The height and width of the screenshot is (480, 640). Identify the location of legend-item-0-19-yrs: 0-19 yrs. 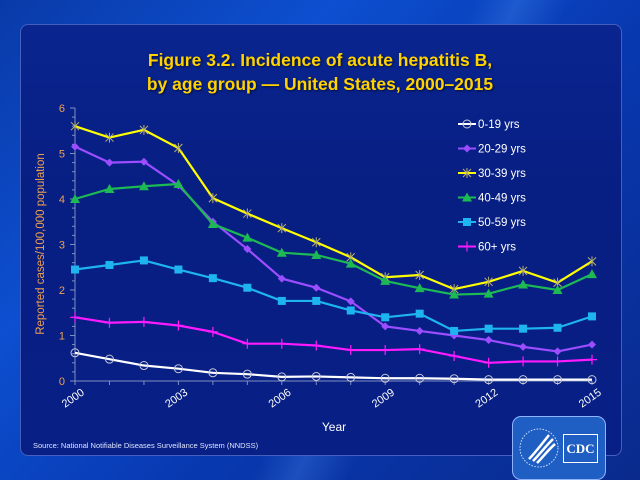
(489, 125).